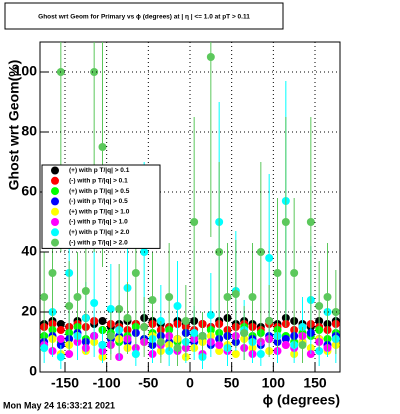 Image resolution: width=400 pixels, height=414 pixels. Describe the element at coordinates (99, 170) in the screenshot. I see `legend-label: (+) with p T/|q| > 0.1` at that location.